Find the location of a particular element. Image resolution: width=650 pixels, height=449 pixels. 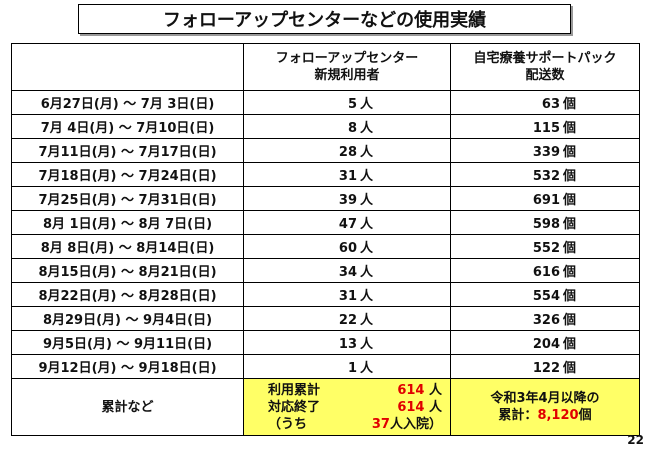

packs-value: 63 is located at coordinates (550, 104).